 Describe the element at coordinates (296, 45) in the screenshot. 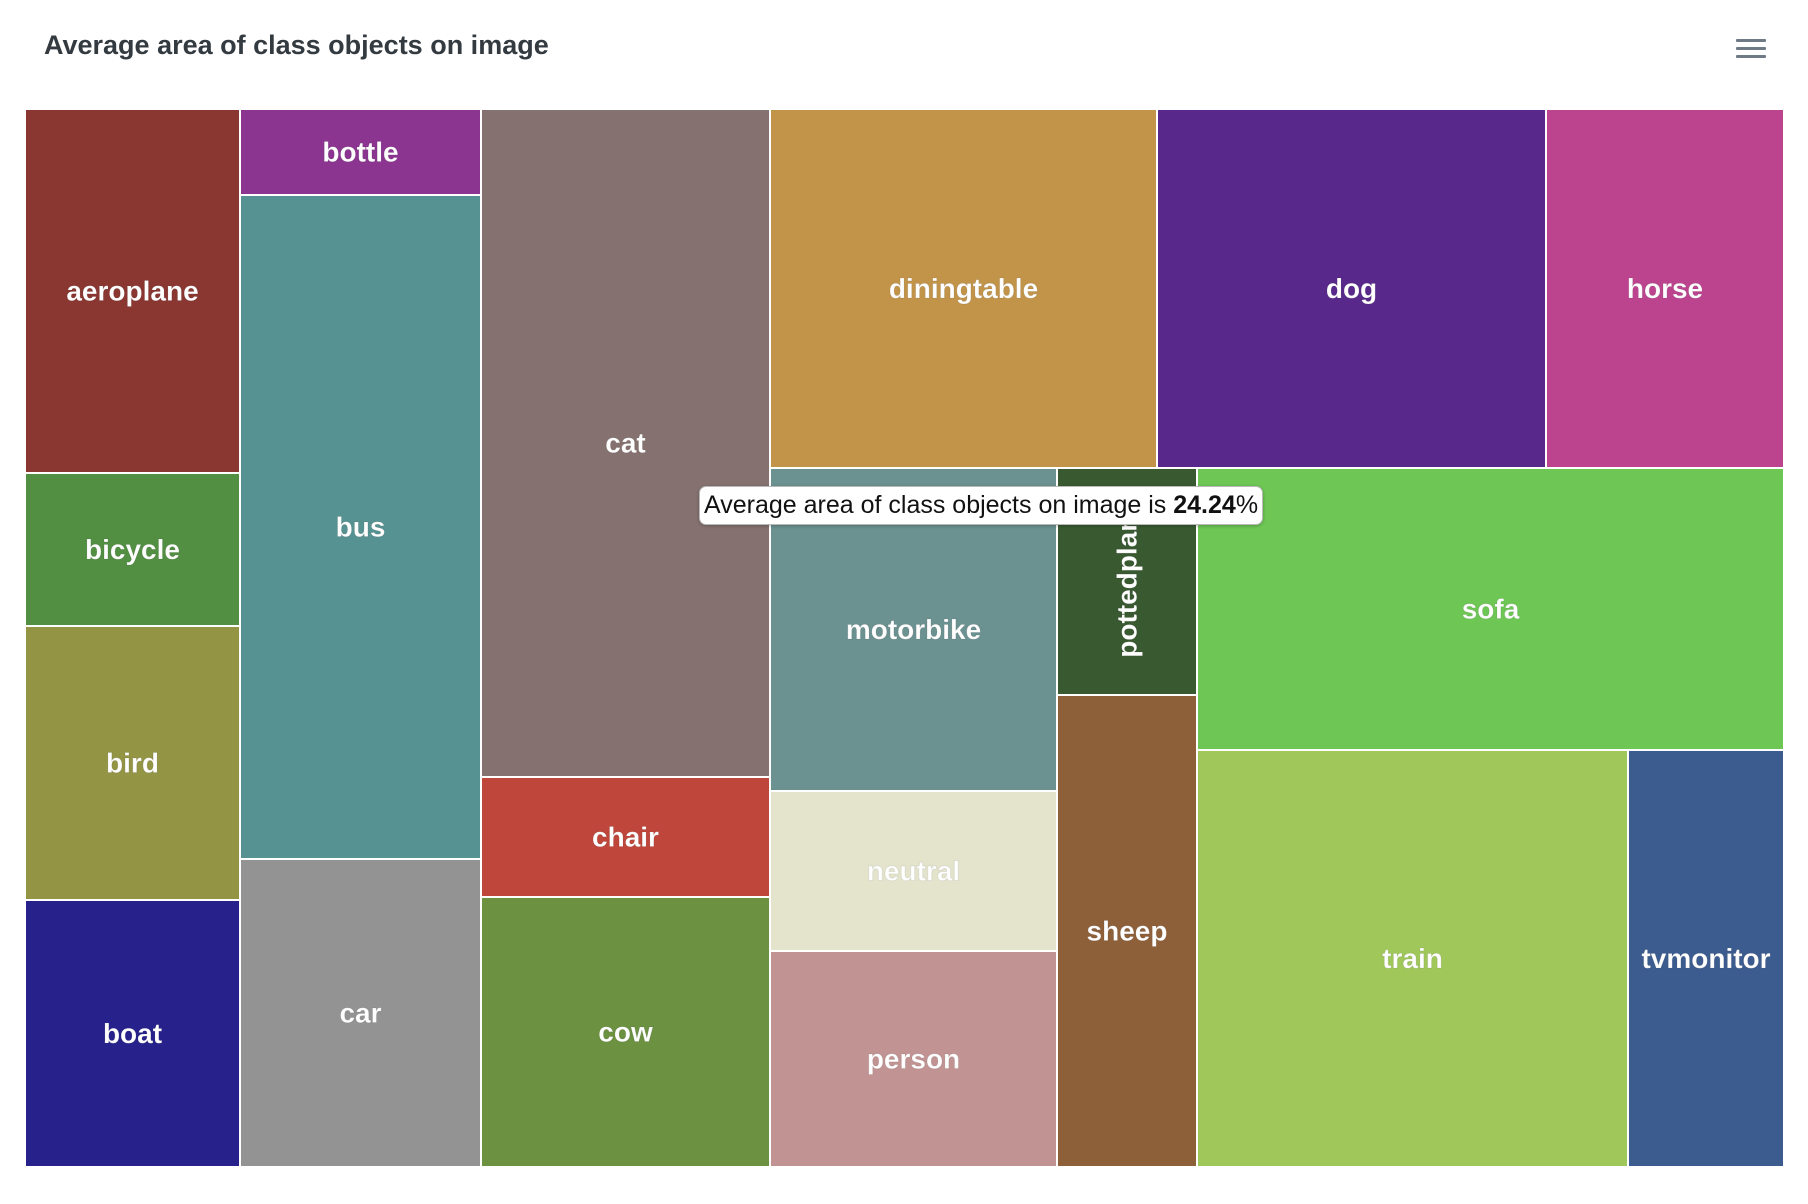

I see `chart-title: Average area of class objects on image` at that location.